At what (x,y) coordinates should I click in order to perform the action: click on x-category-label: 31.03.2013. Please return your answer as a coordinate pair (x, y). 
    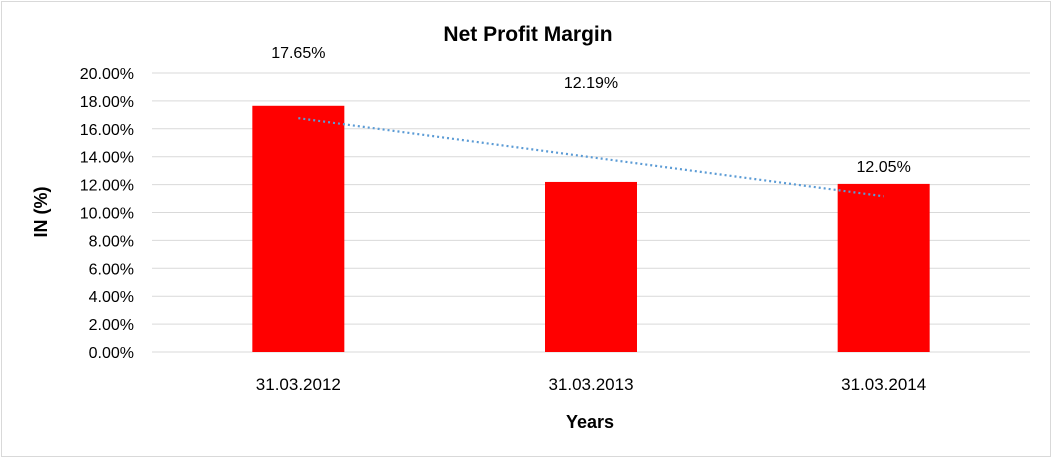
    Looking at the image, I should click on (590, 384).